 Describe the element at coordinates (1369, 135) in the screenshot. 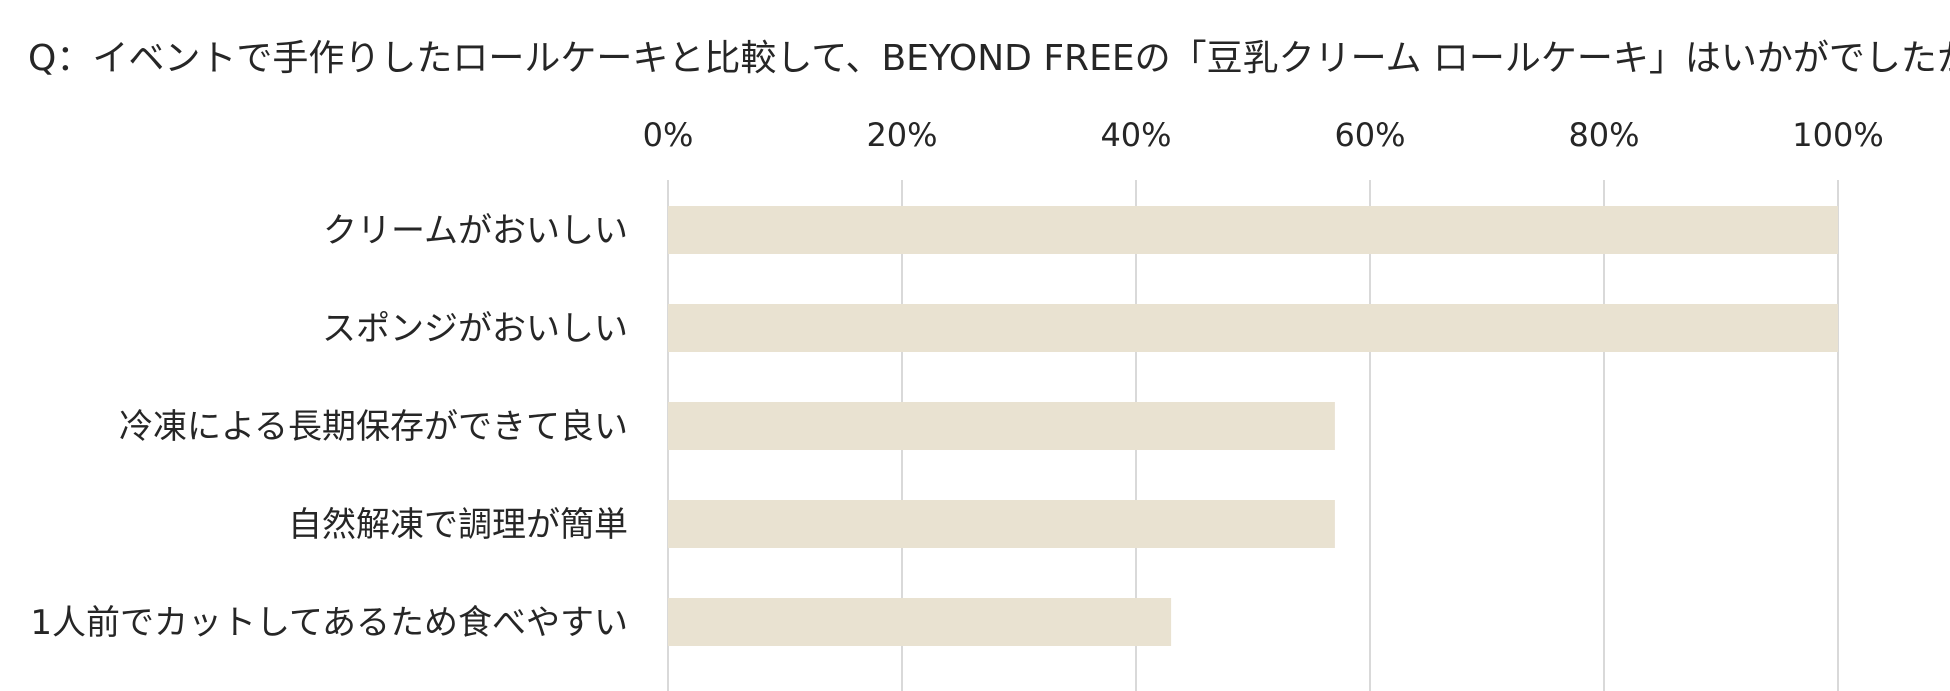

I see `x-tick-label: 60%` at that location.